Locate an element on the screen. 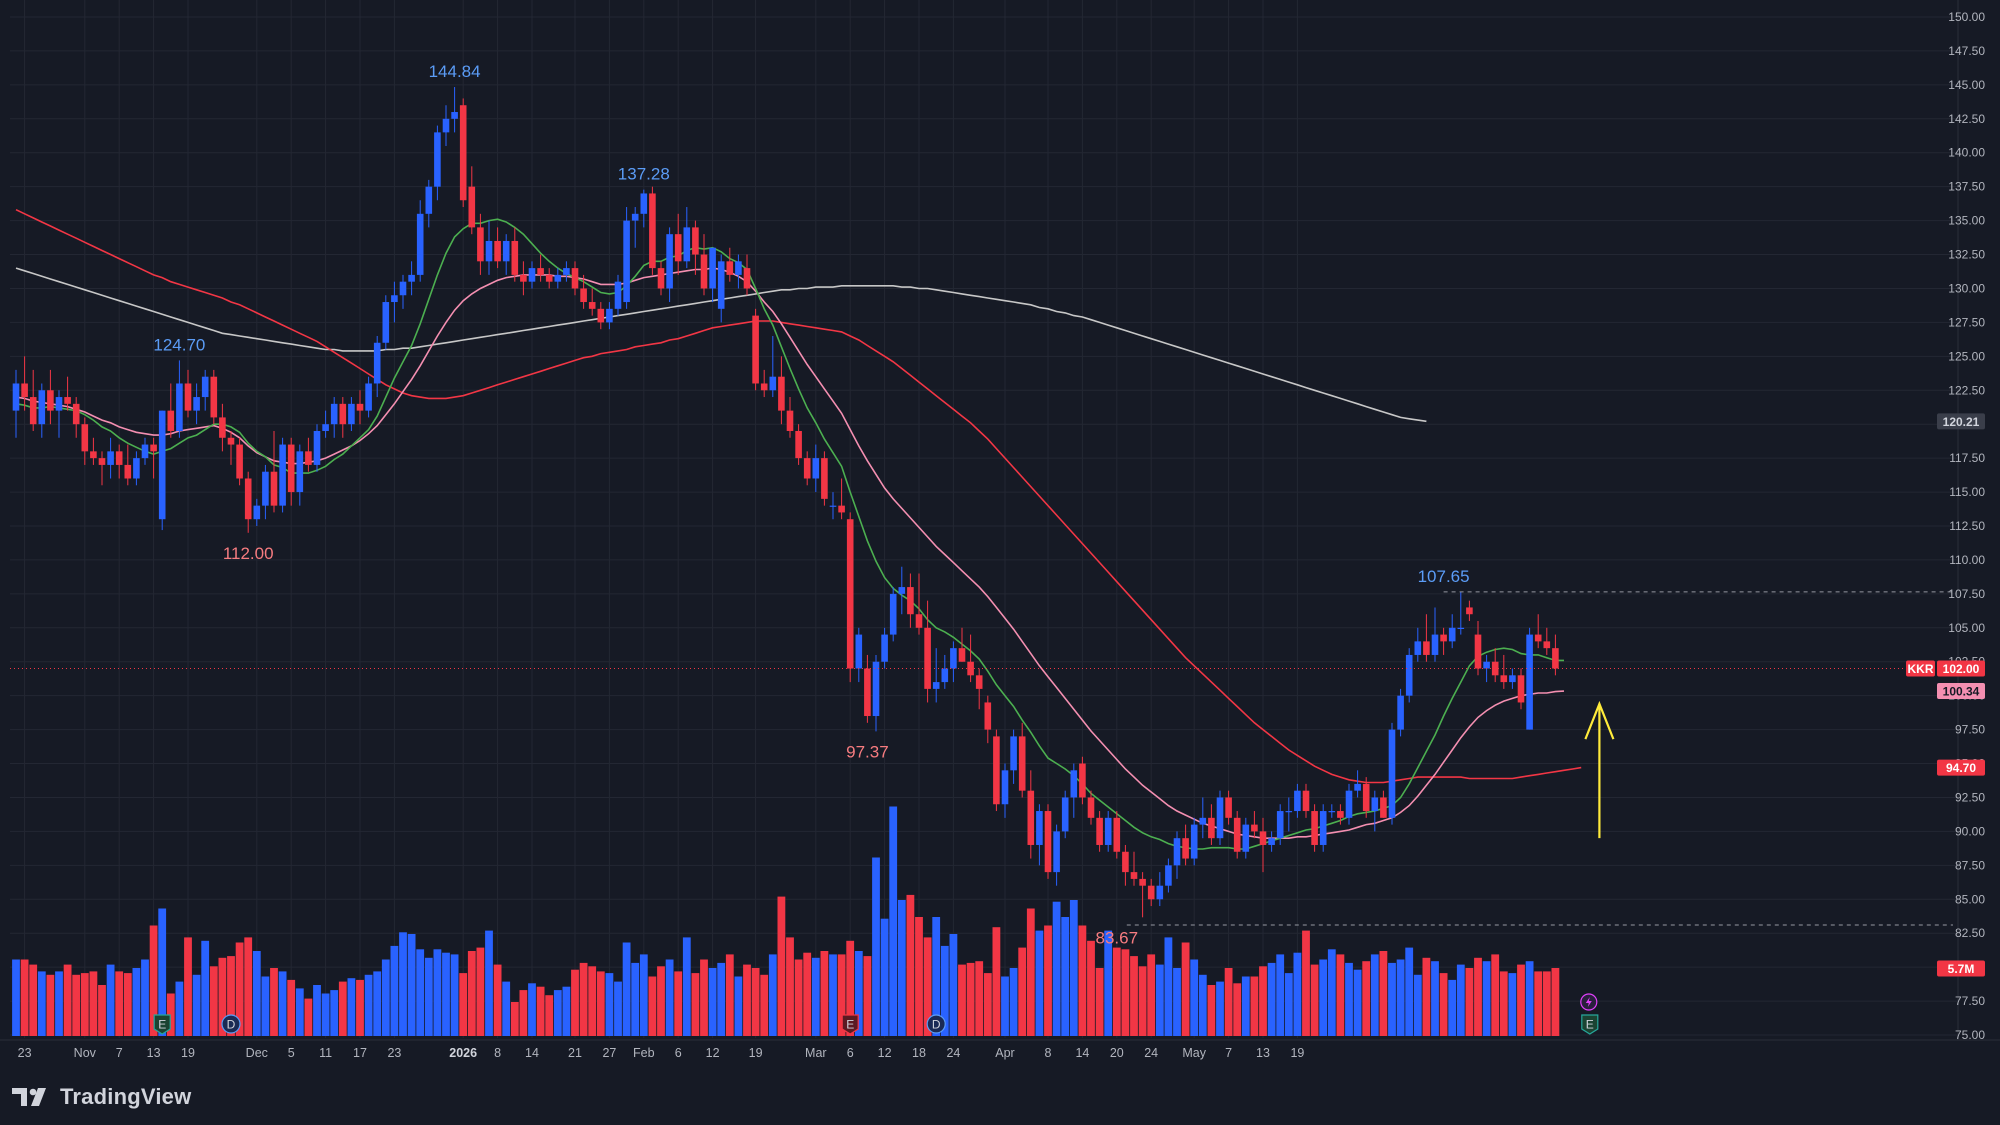 Image resolution: width=2000 pixels, height=1125 pixels. price-tick-label: 127.50 is located at coordinates (1966, 322).